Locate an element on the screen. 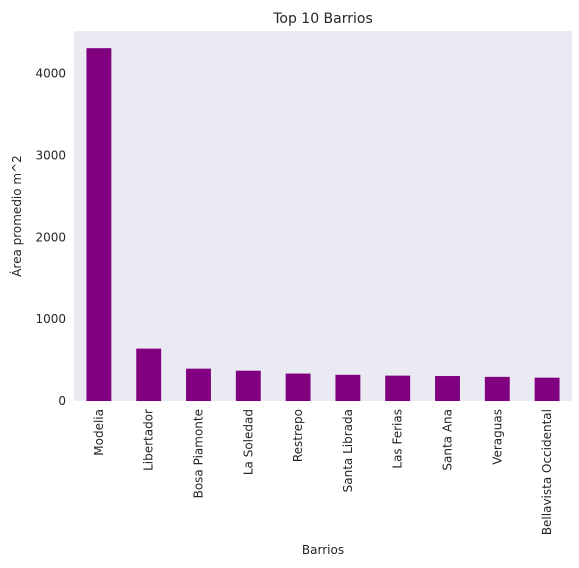 Image resolution: width=579 pixels, height=568 pixels. y-axis-label: Área promedio m^2 is located at coordinates (16, 216).